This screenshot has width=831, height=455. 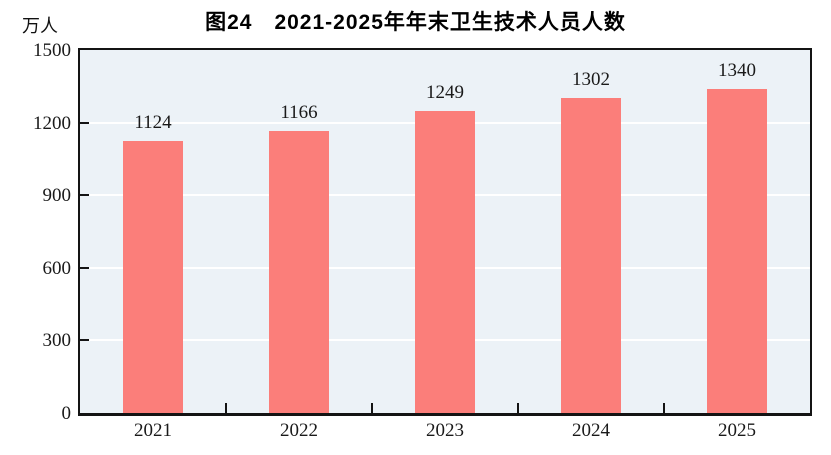 I want to click on y-axis-label: 900, so click(x=57, y=196).